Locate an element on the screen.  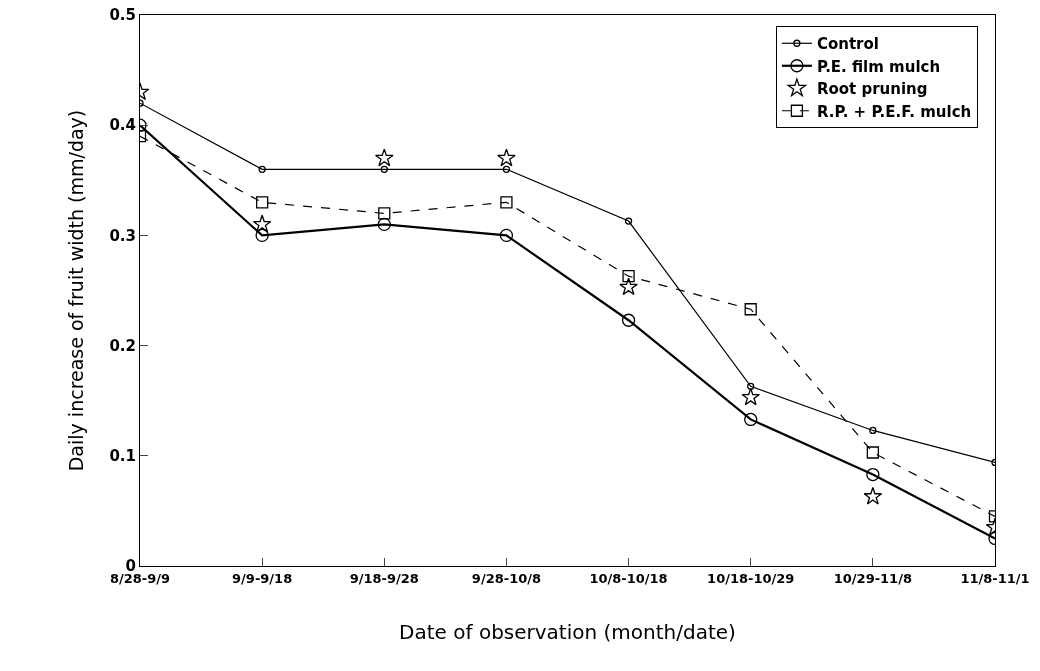
x-tick-label: 10/8-10/18 is located at coordinates (628, 578).